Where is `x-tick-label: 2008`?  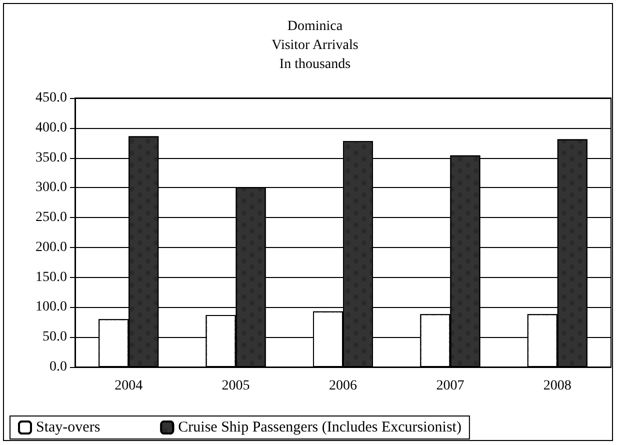 x-tick-label: 2008 is located at coordinates (557, 386).